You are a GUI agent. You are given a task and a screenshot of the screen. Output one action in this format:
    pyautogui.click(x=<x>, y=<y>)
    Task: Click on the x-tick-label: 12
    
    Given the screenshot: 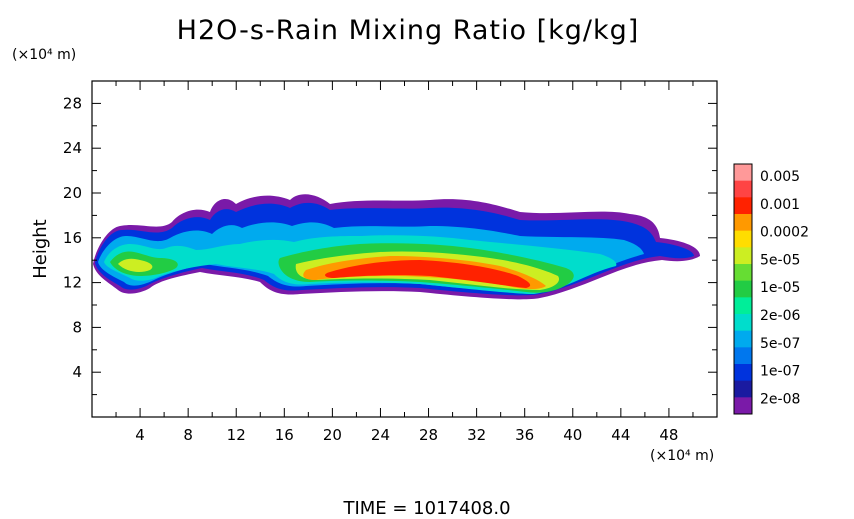 What is the action you would take?
    pyautogui.click(x=236, y=435)
    